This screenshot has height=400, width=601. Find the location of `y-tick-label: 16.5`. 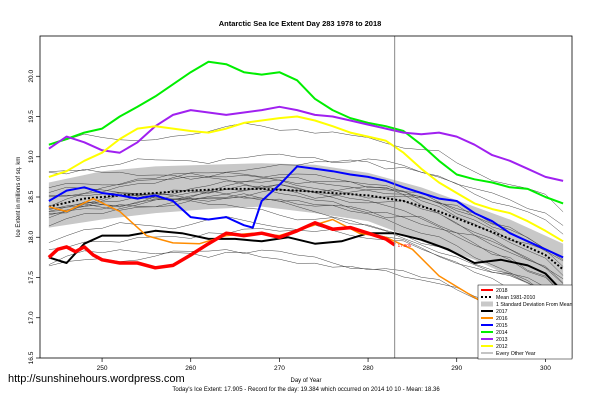

y-tick-label: 16.5 is located at coordinates (31, 357).